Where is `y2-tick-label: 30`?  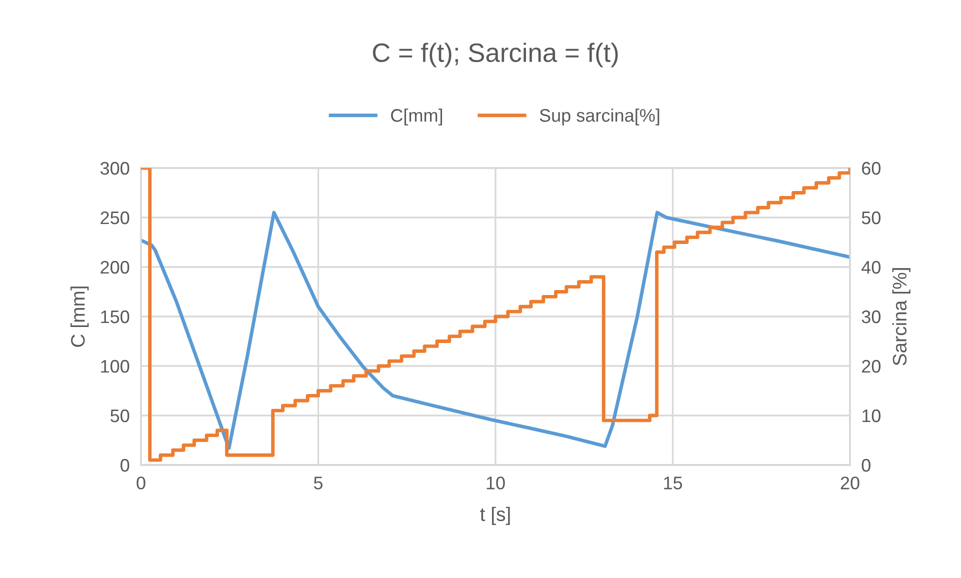 y2-tick-label: 30 is located at coordinates (871, 317).